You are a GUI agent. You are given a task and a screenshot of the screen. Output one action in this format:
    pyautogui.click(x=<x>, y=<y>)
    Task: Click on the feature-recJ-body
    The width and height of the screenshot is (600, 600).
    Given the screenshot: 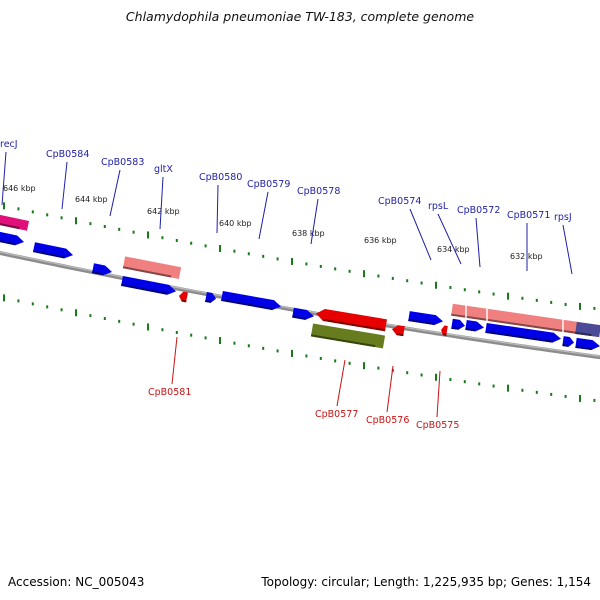 What is the action you would take?
    pyautogui.click(x=15, y=222)
    